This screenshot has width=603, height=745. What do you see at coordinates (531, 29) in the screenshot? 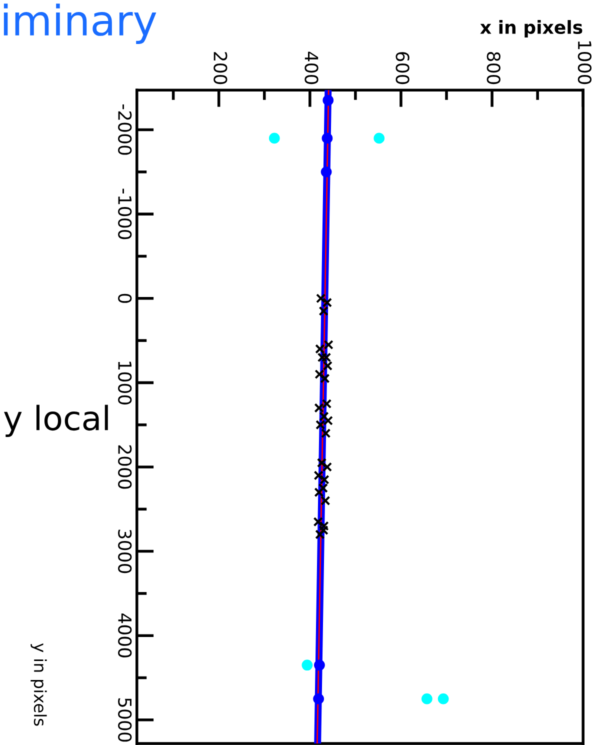
I see `x-axis-title: x in pixels` at bounding box center [531, 29].